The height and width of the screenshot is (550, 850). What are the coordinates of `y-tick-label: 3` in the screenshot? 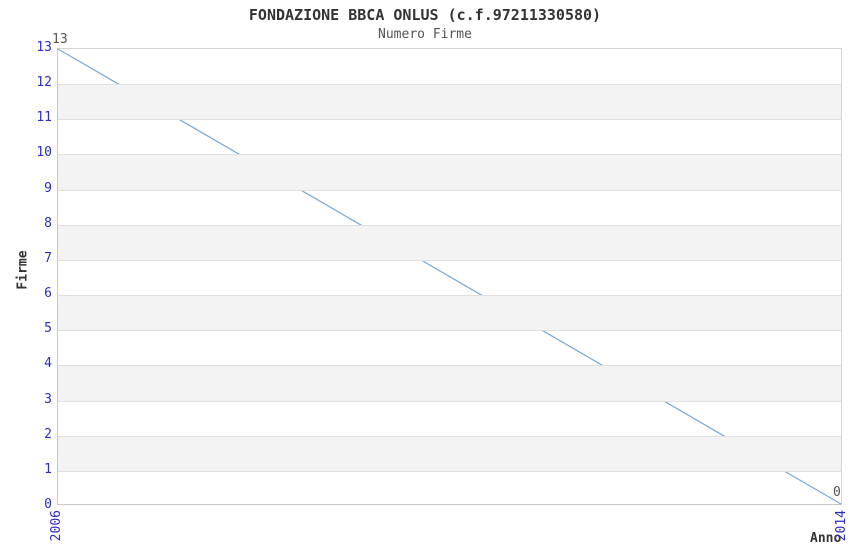 It's located at (48, 399).